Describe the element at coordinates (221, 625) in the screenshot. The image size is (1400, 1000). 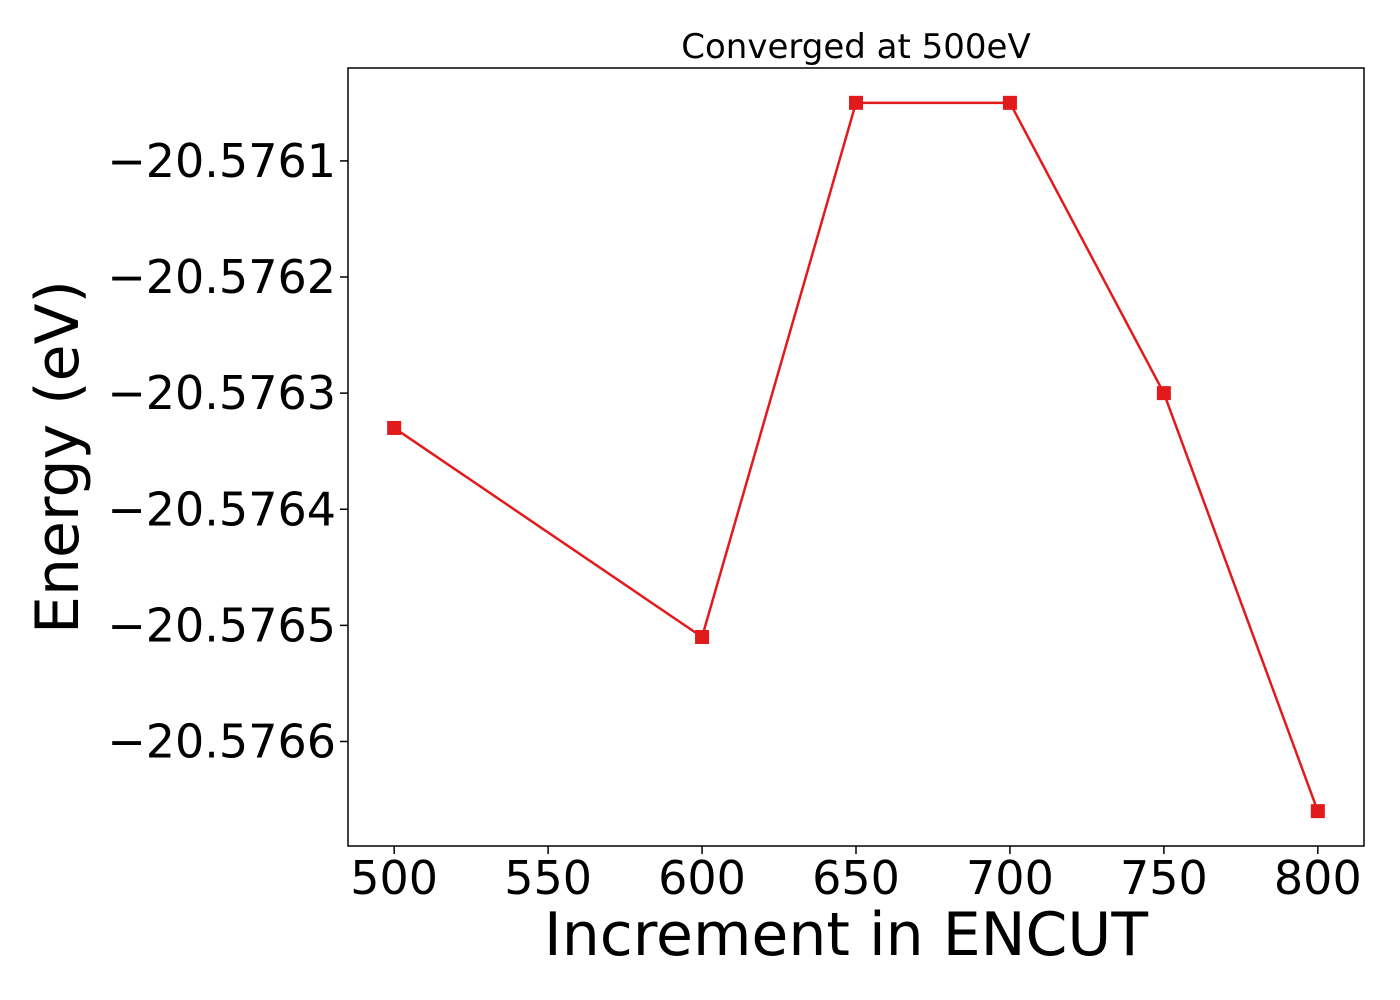
I see `y-tick-label: −20.5765` at that location.